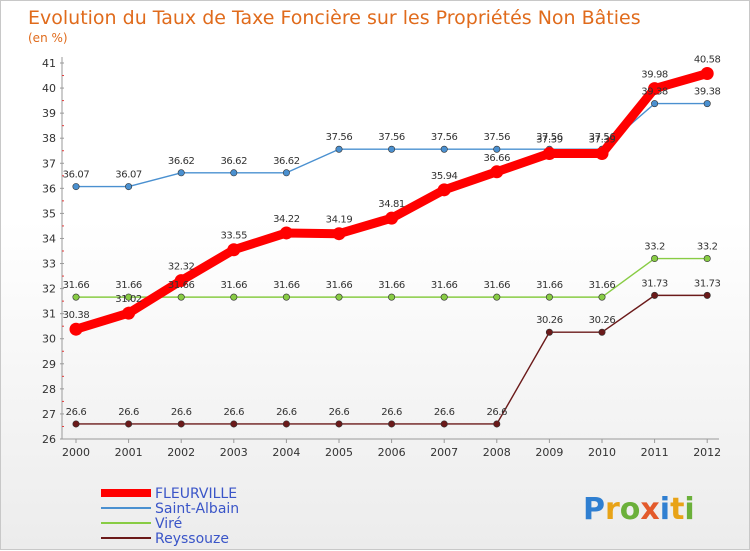 Image resolution: width=750 pixels, height=551 pixels. Describe the element at coordinates (196, 494) in the screenshot. I see `legend-label: FLEURVILLE` at that location.